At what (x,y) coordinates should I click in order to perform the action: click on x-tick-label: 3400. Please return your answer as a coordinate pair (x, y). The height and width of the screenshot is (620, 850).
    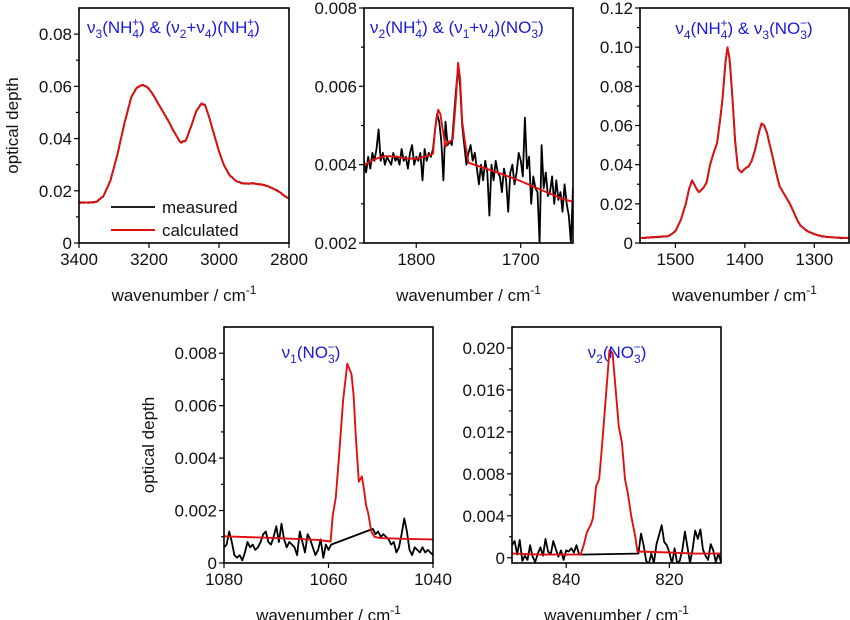
    Looking at the image, I should click on (79, 259).